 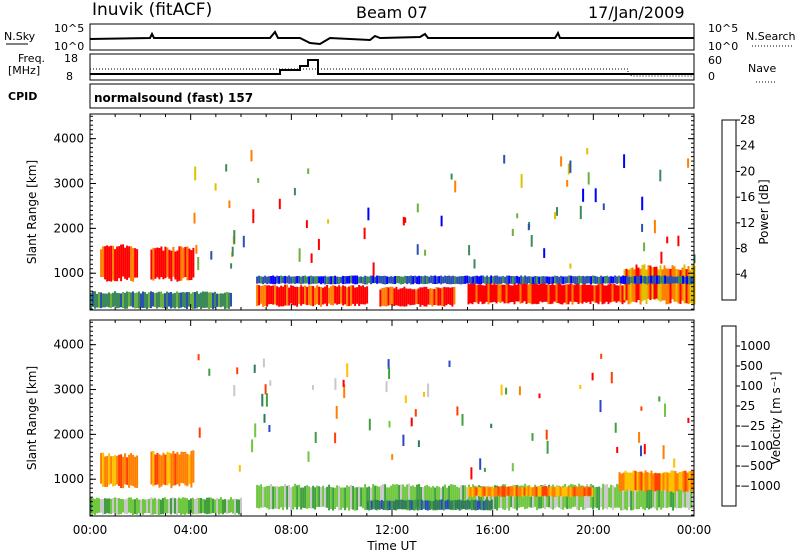 I want to click on colorbar-frame, so click(x=729, y=210).